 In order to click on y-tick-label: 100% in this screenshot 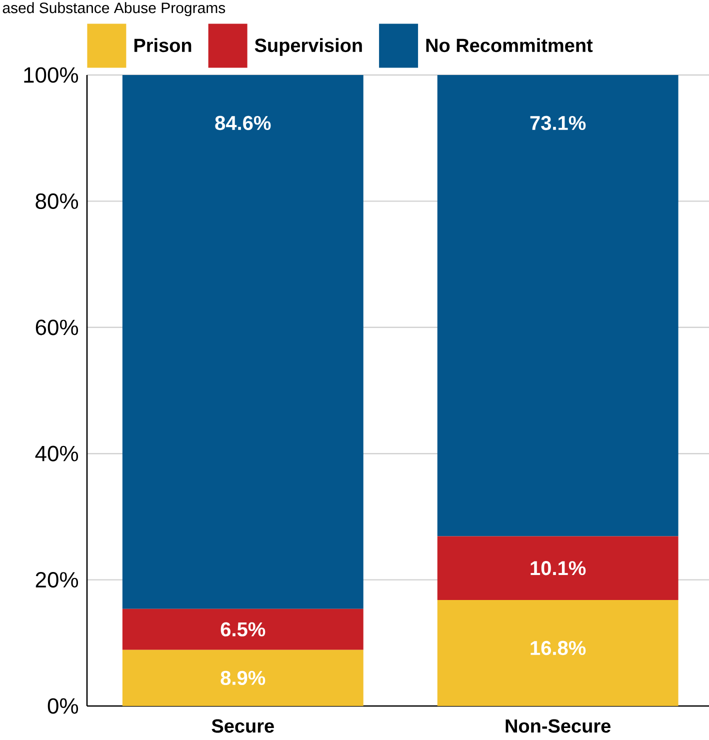, I will do `click(51, 75)`.